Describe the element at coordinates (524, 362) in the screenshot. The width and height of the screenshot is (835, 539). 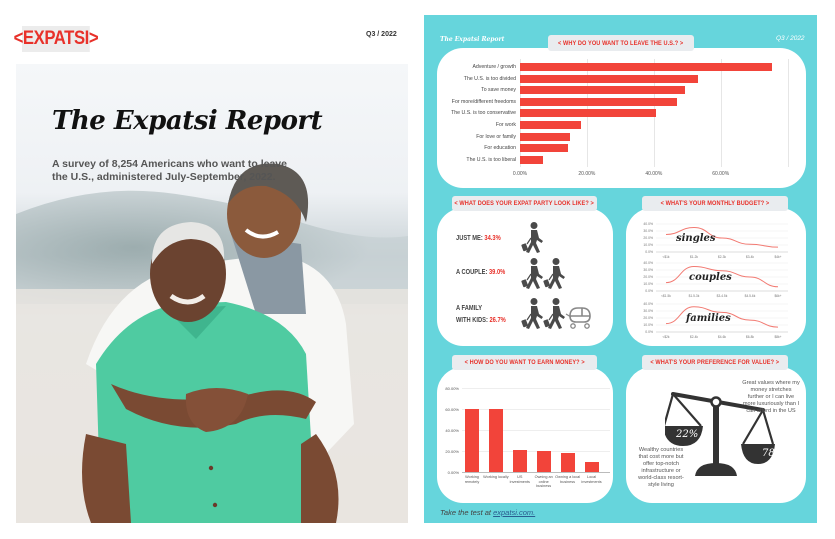
I see `earn-title: < HOW DO YOU WANT TO EARN MONEY? >` at that location.